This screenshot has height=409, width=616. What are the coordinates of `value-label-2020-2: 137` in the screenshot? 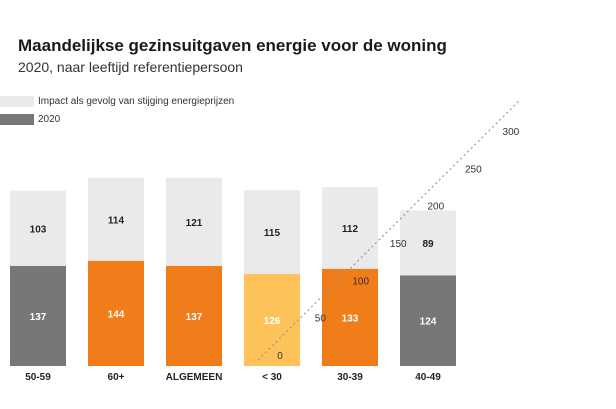 It's located at (194, 317).